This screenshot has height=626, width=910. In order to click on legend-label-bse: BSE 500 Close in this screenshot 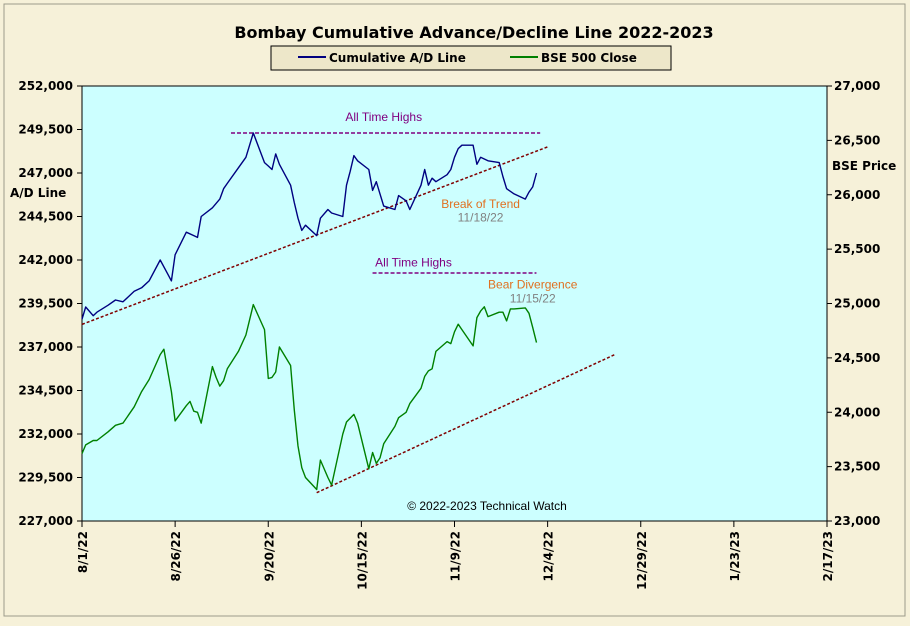, I will do `click(589, 58)`.